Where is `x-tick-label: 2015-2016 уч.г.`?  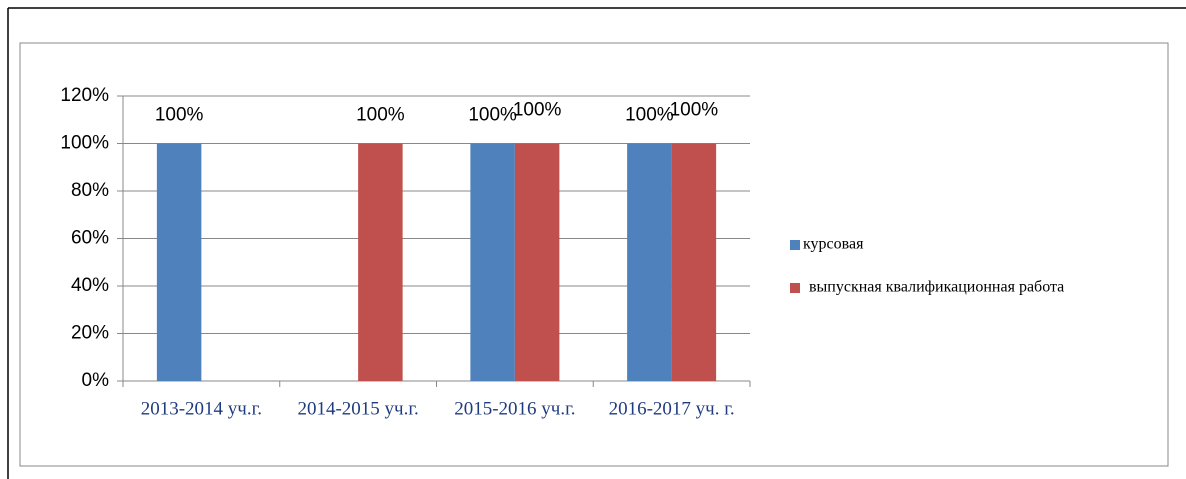 x-tick-label: 2015-2016 уч.г. is located at coordinates (514, 408).